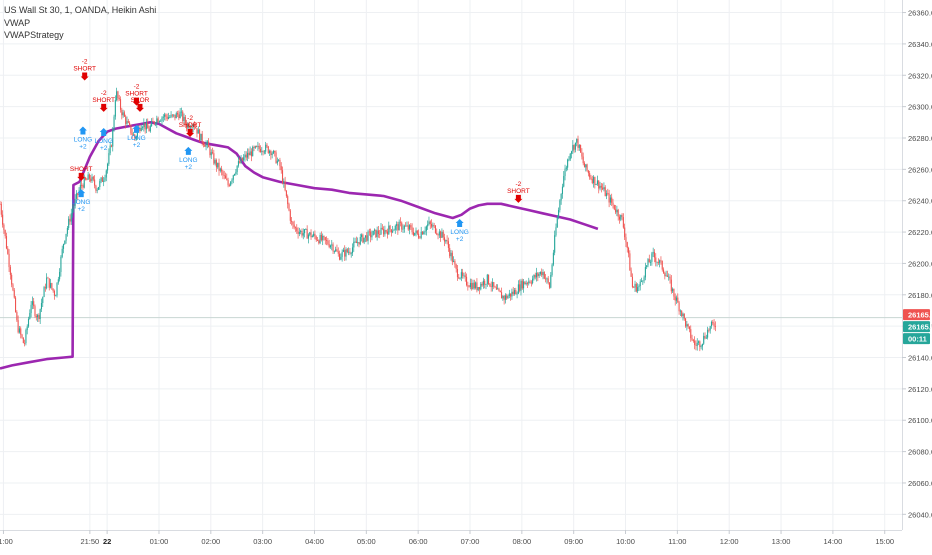  Describe the element at coordinates (920, 169) in the screenshot. I see `y-tick-label: 26260.0` at that location.